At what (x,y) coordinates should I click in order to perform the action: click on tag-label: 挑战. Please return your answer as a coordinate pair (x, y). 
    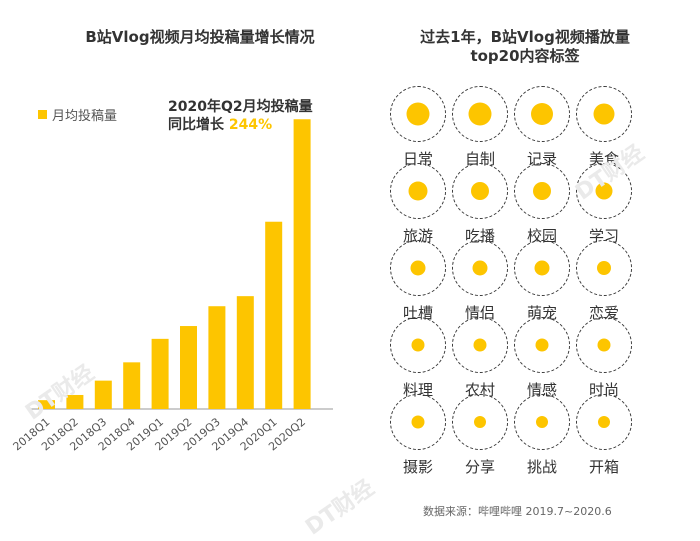
    Looking at the image, I should click on (541, 467).